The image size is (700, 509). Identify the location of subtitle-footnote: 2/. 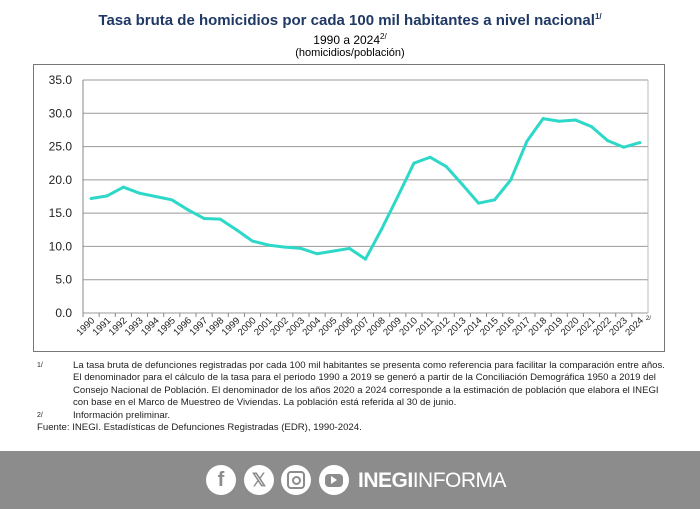
(383, 36).